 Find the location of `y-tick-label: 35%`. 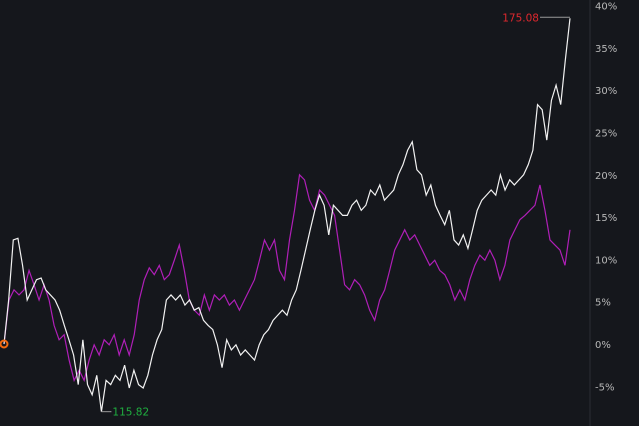

y-tick-label: 35% is located at coordinates (606, 49).